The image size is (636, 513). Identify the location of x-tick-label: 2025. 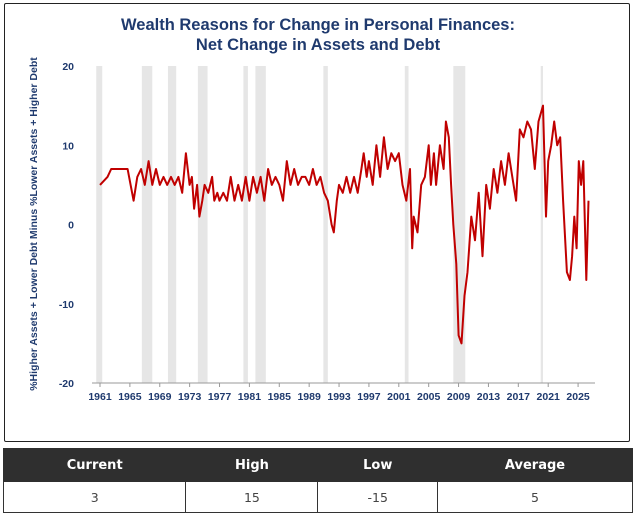
(578, 397).